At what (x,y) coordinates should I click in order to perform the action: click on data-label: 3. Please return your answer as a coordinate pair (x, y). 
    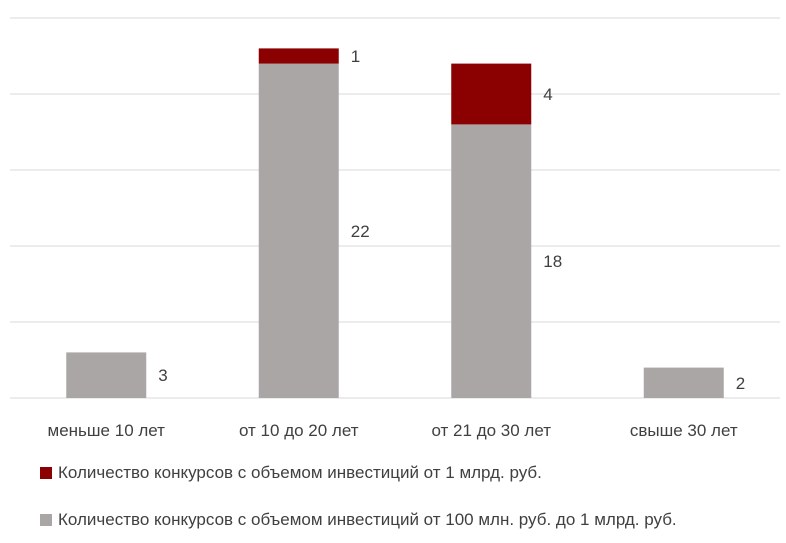
    Looking at the image, I should click on (162, 375).